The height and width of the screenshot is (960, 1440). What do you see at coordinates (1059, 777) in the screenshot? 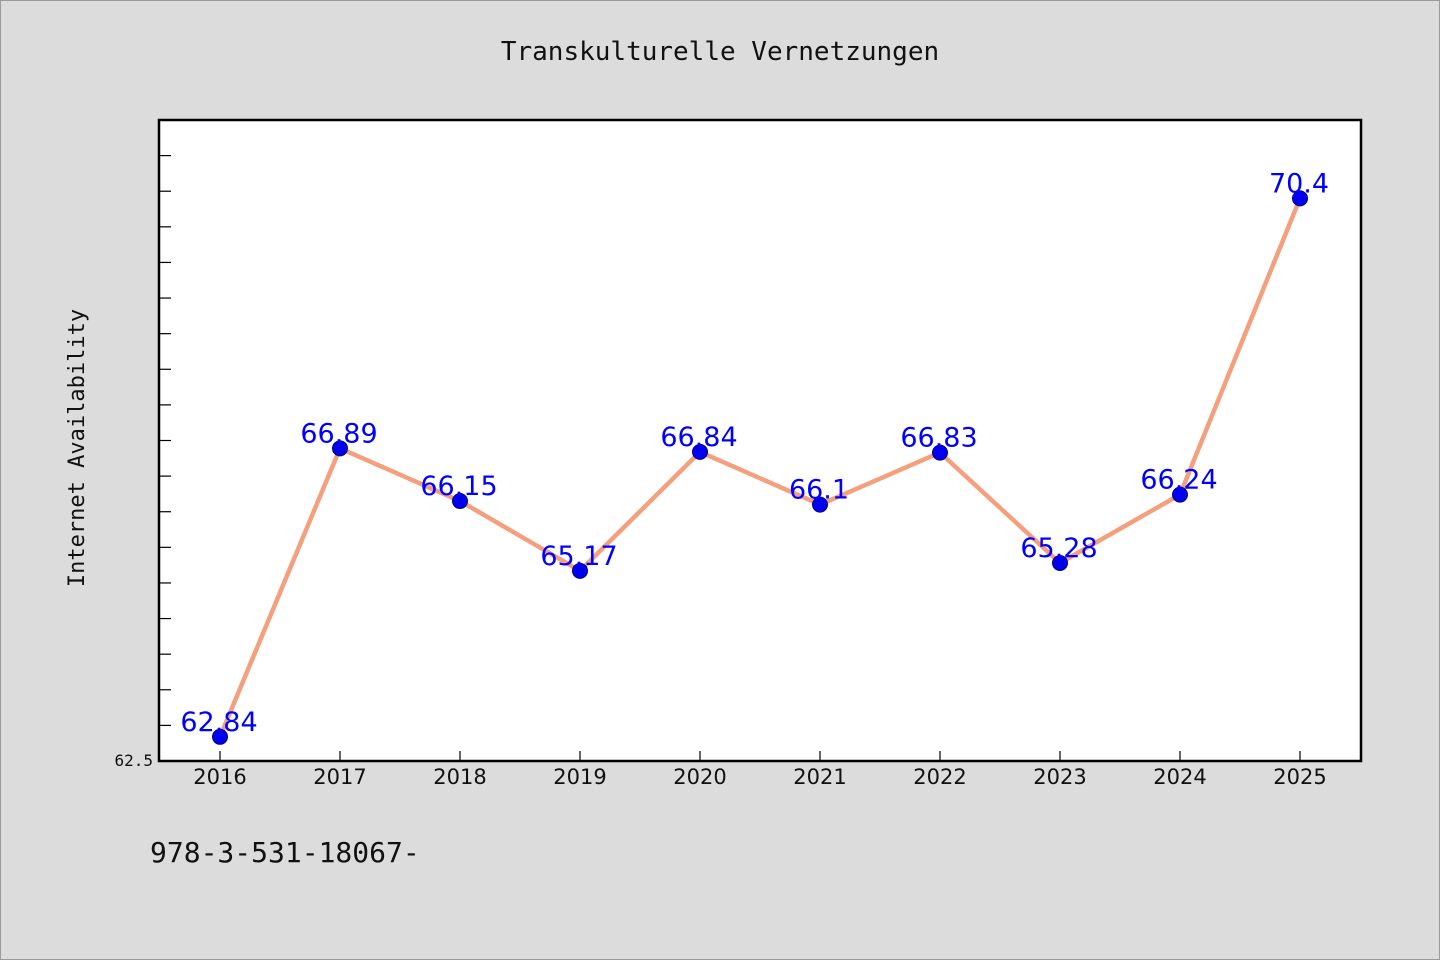
I see `x-tick-label: 2023` at bounding box center [1059, 777].